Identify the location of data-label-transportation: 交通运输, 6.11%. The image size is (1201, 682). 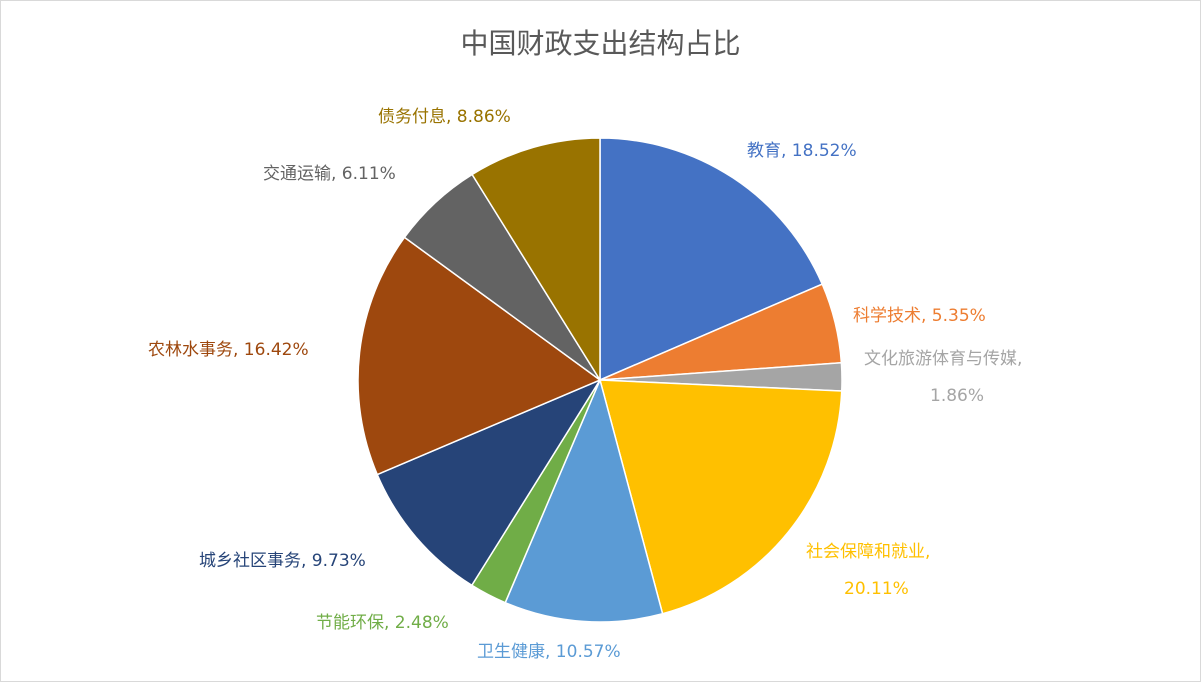
(329, 174).